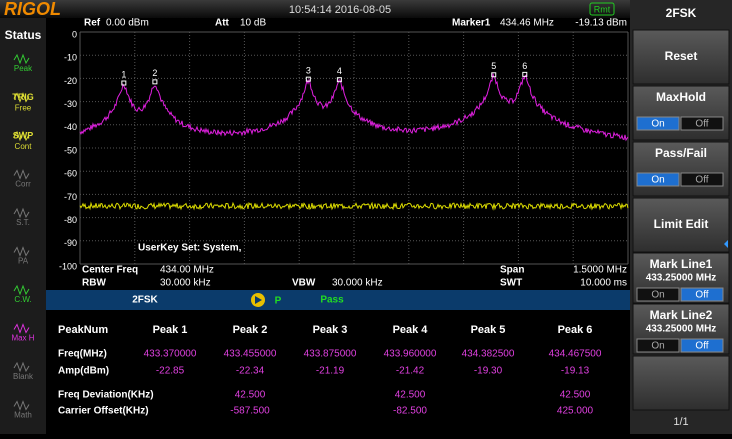 The height and width of the screenshot is (439, 732). What do you see at coordinates (488, 354) in the screenshot?
I see `table-cell: 434.382500` at bounding box center [488, 354].